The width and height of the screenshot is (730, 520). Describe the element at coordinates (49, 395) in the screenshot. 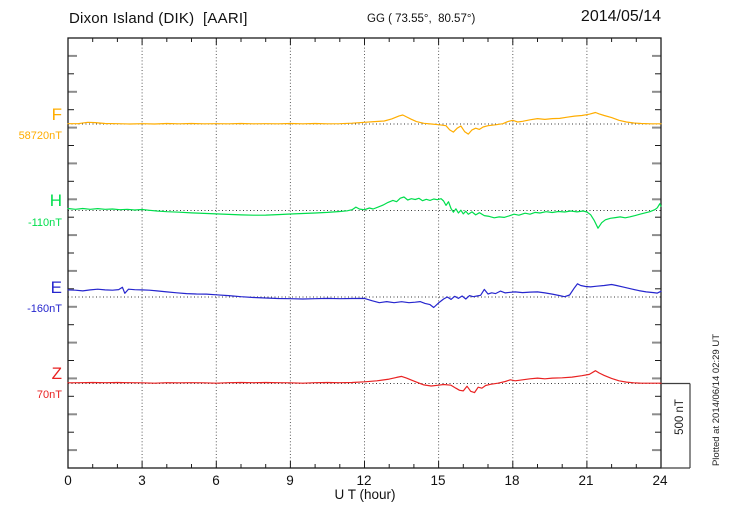

I see `baseline-value-z: 70nT` at that location.